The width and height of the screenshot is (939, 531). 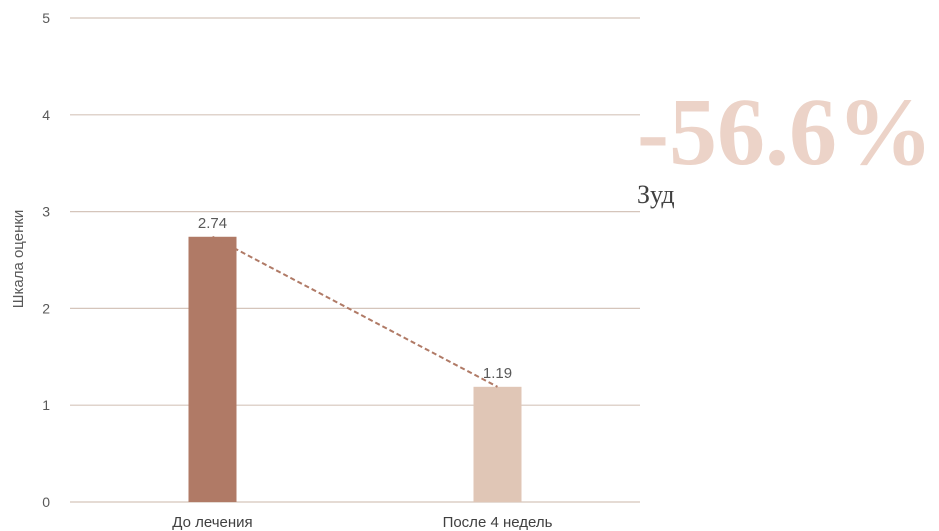 What do you see at coordinates (18, 259) in the screenshot?
I see `y-axis-label: Шкала оценки` at bounding box center [18, 259].